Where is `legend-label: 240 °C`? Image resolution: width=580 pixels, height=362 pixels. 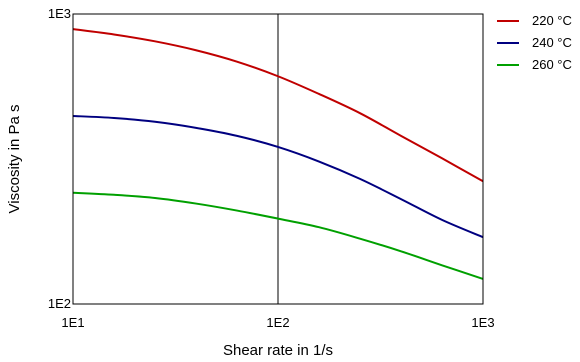 legend-label: 240 °C is located at coordinates (552, 42).